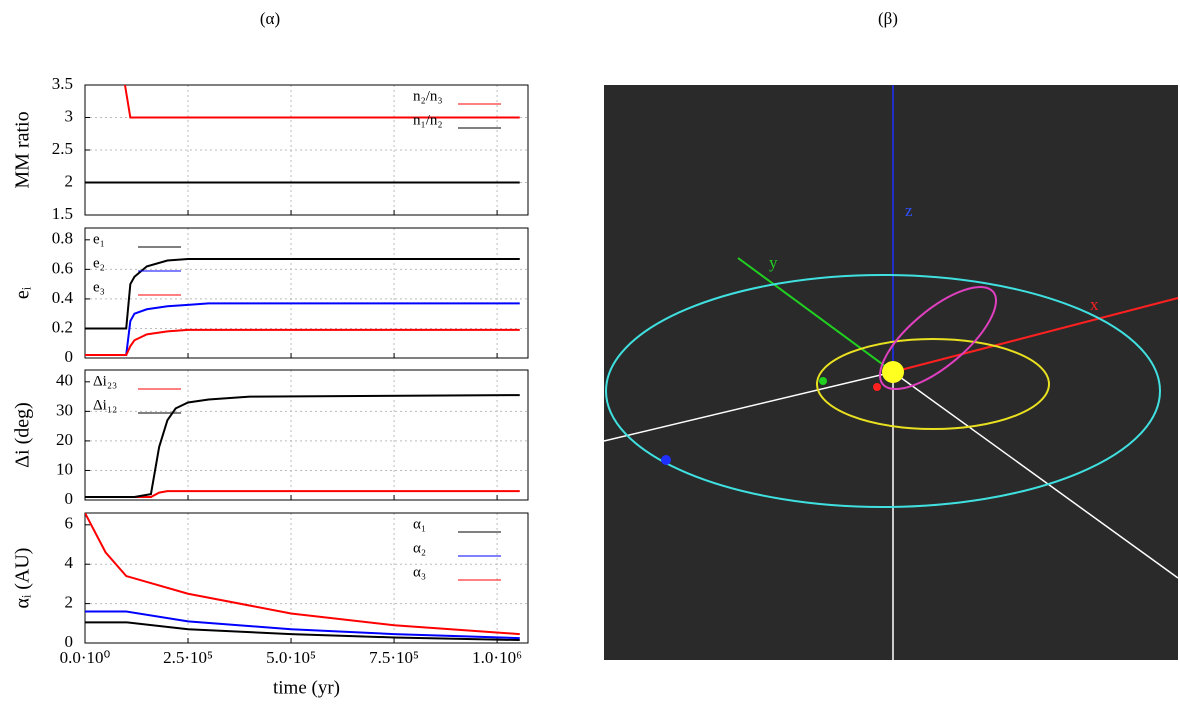 The width and height of the screenshot is (1180, 709). I want to click on y-axis, so click(815, 315).